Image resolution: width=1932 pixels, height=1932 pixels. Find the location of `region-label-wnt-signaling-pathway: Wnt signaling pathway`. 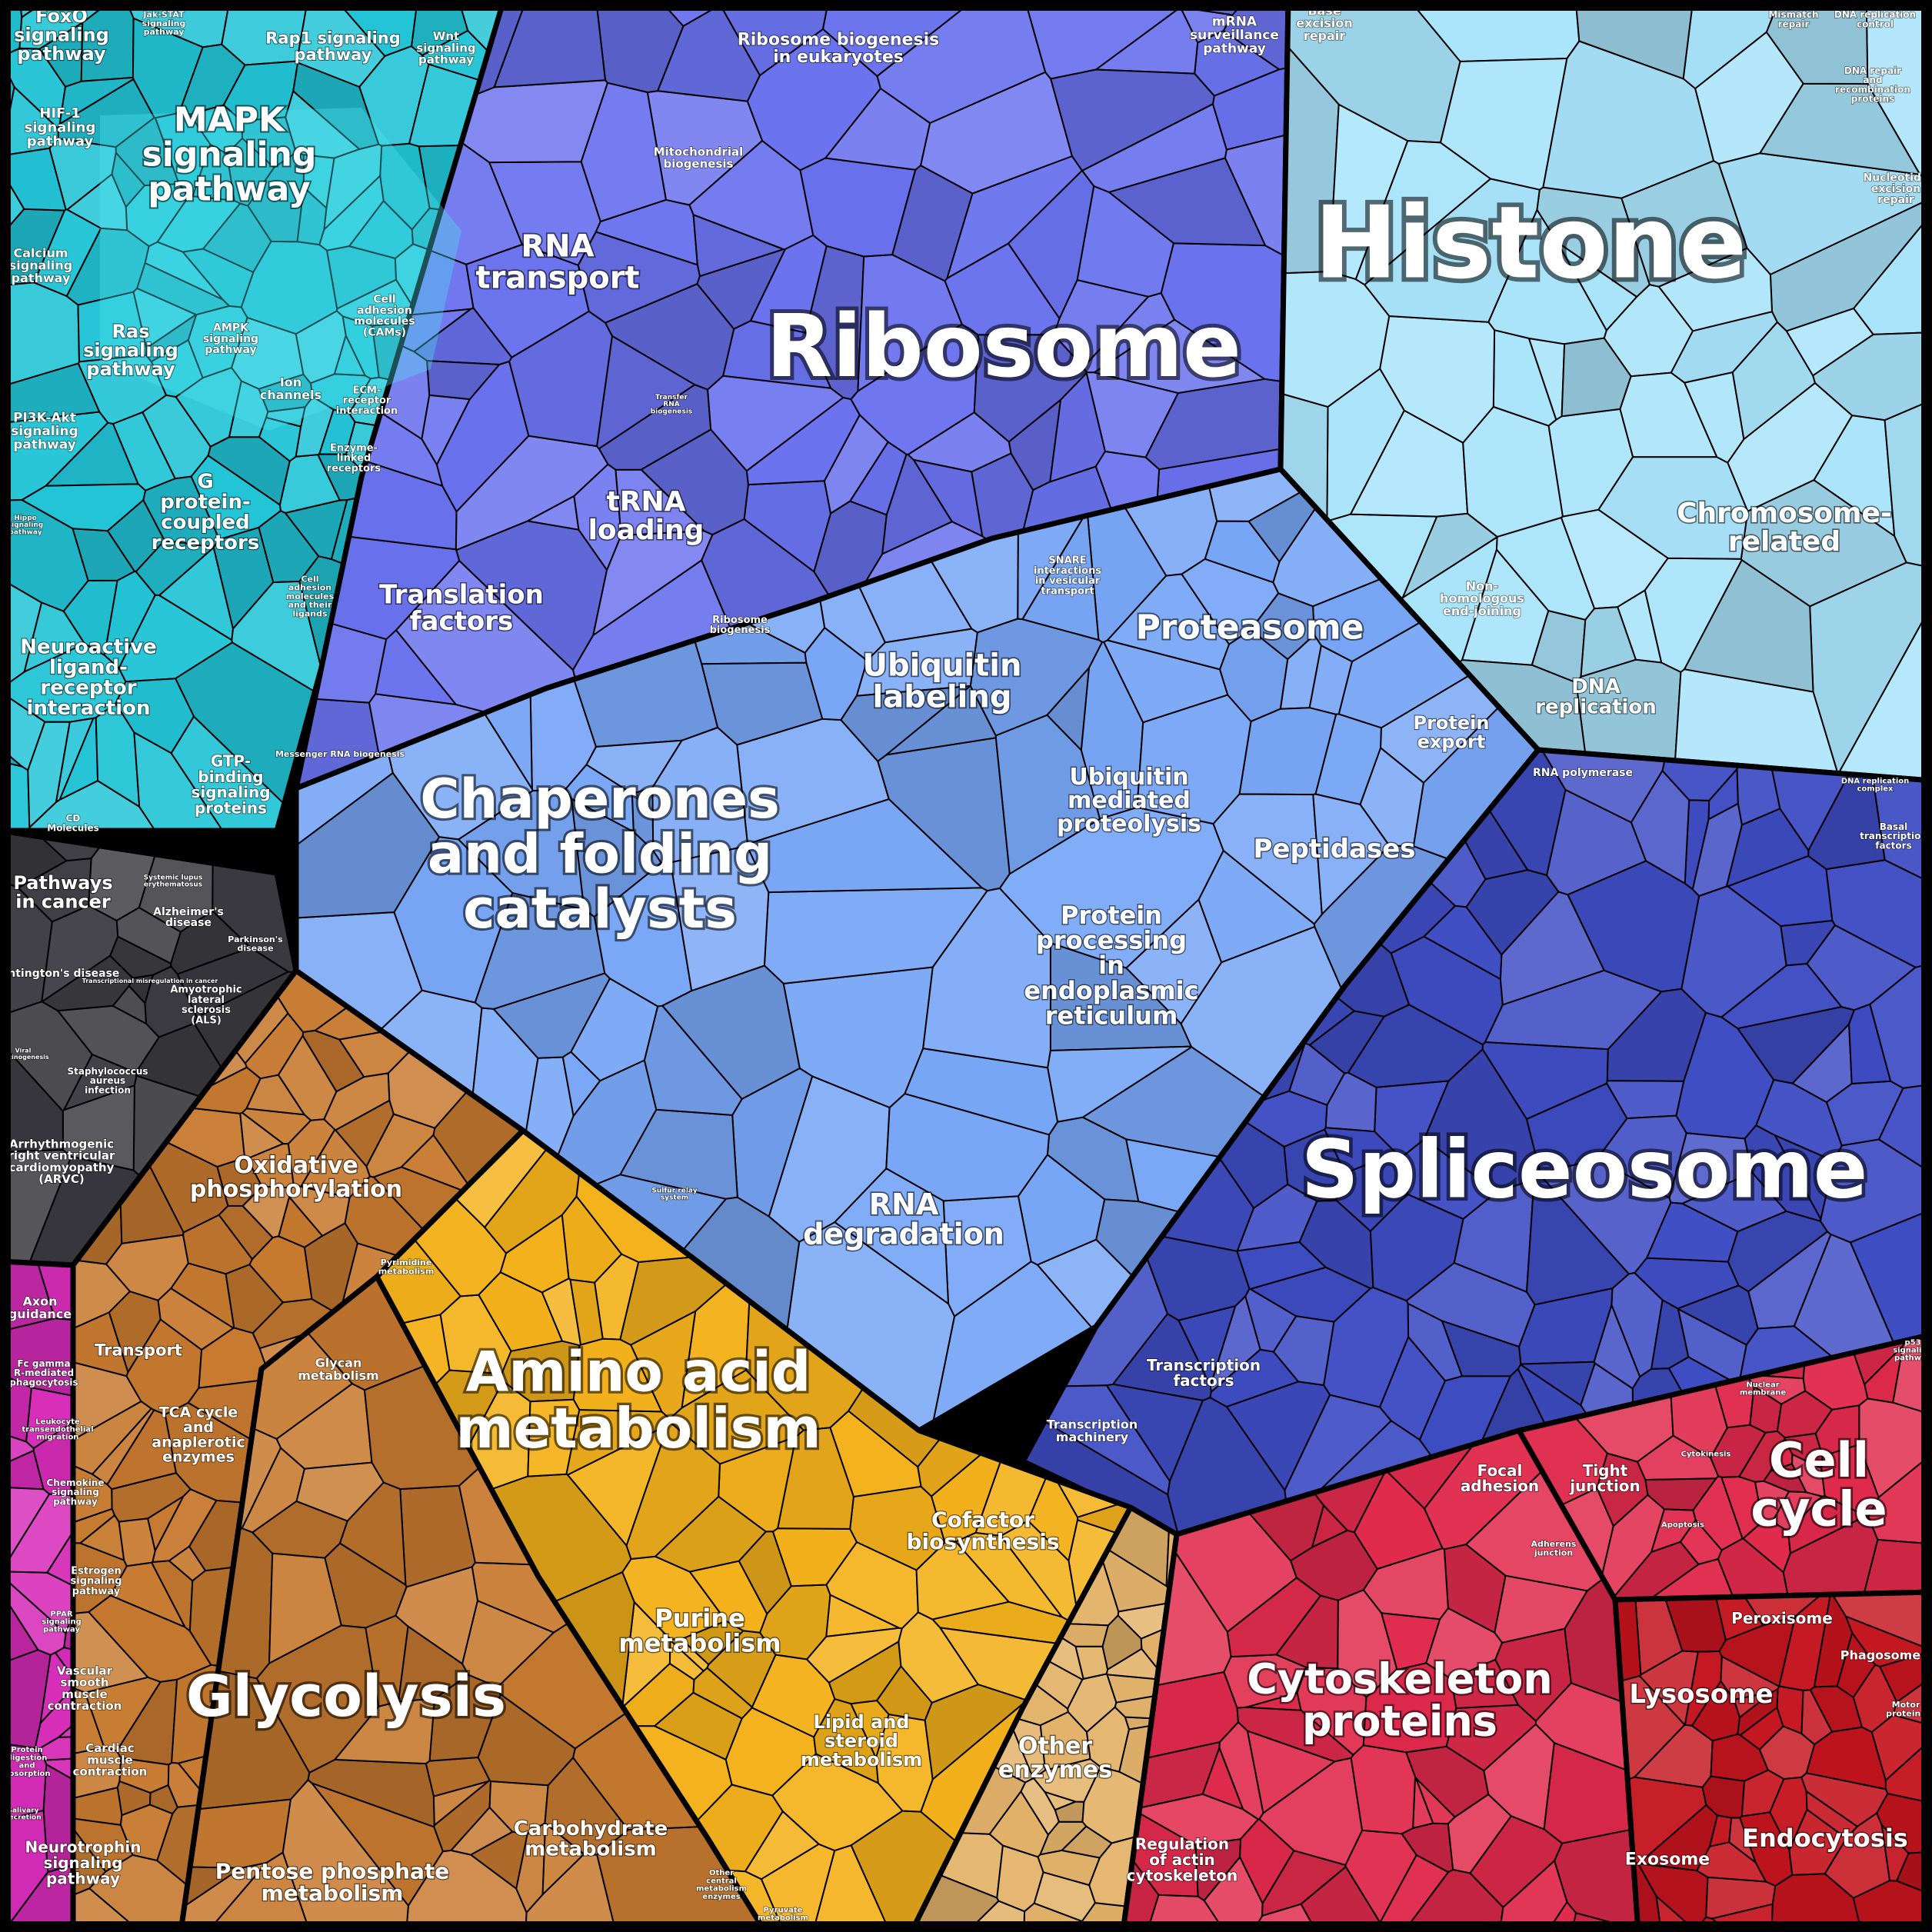

region-label-wnt-signaling-pathway: Wnt signaling pathway is located at coordinates (445, 48).